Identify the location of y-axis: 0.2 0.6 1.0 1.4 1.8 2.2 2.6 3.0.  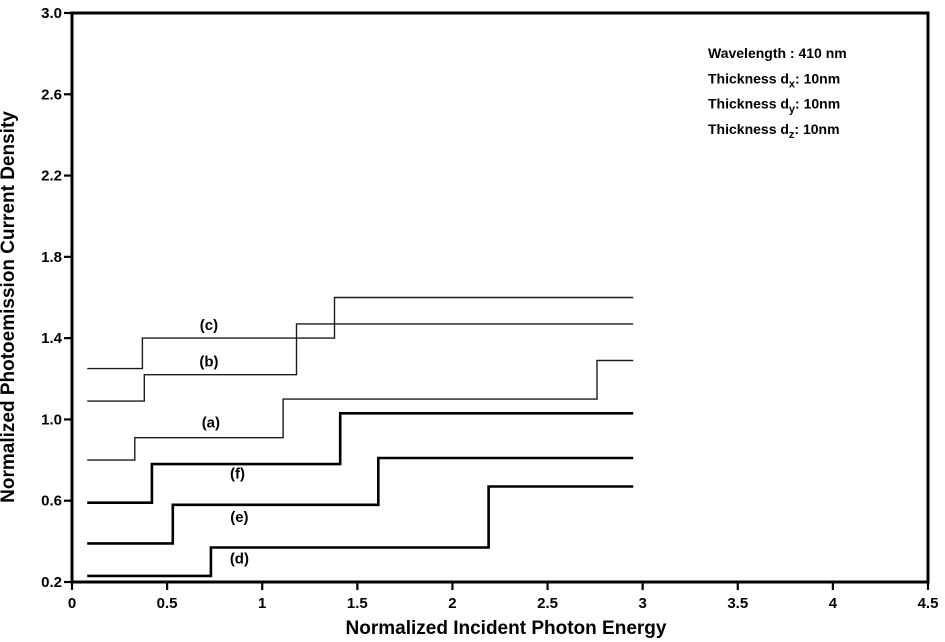
(56, 298).